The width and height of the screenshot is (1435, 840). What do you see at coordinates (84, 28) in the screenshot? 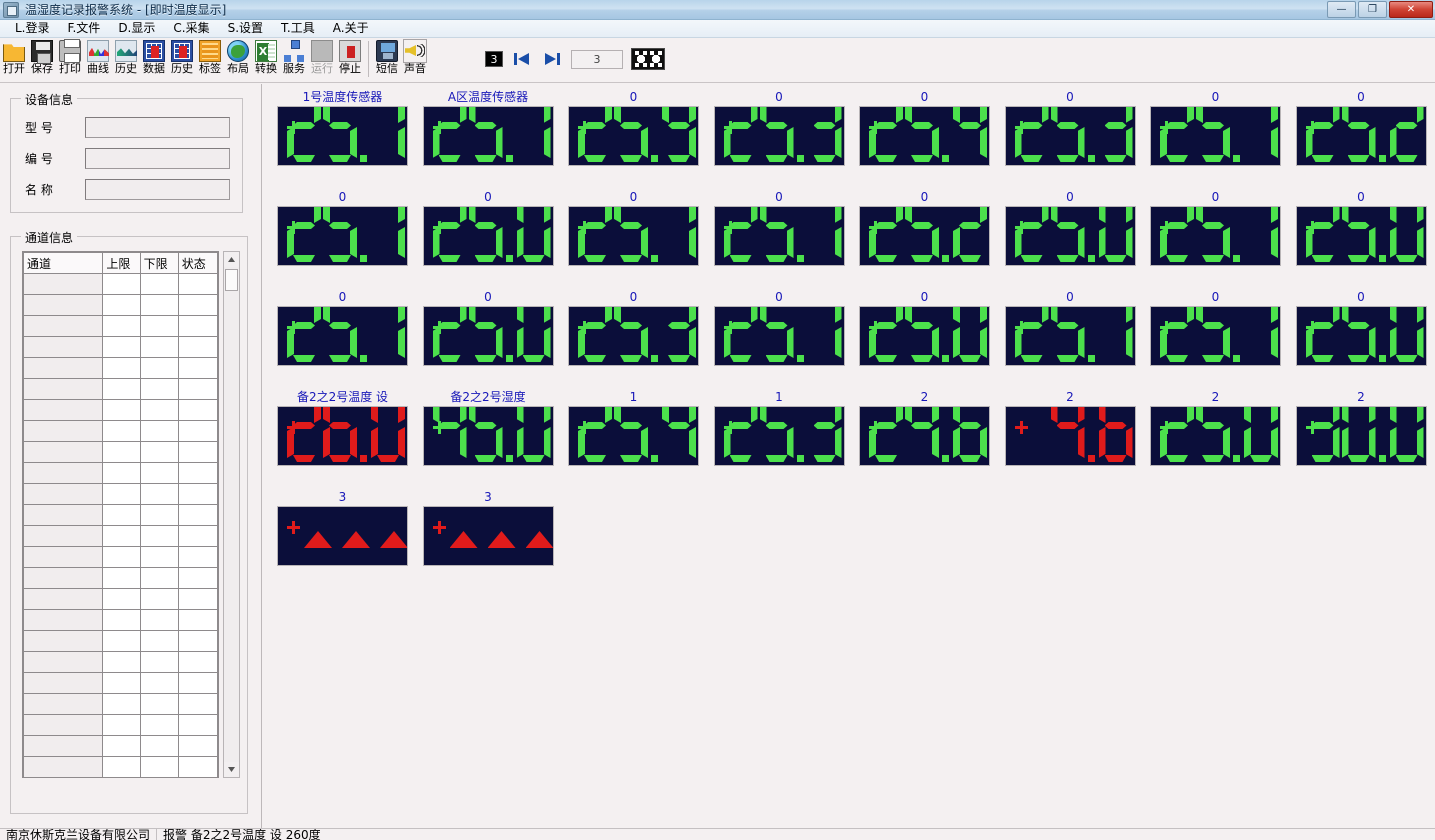
I see `menu-item-2: F.文件` at bounding box center [84, 28].